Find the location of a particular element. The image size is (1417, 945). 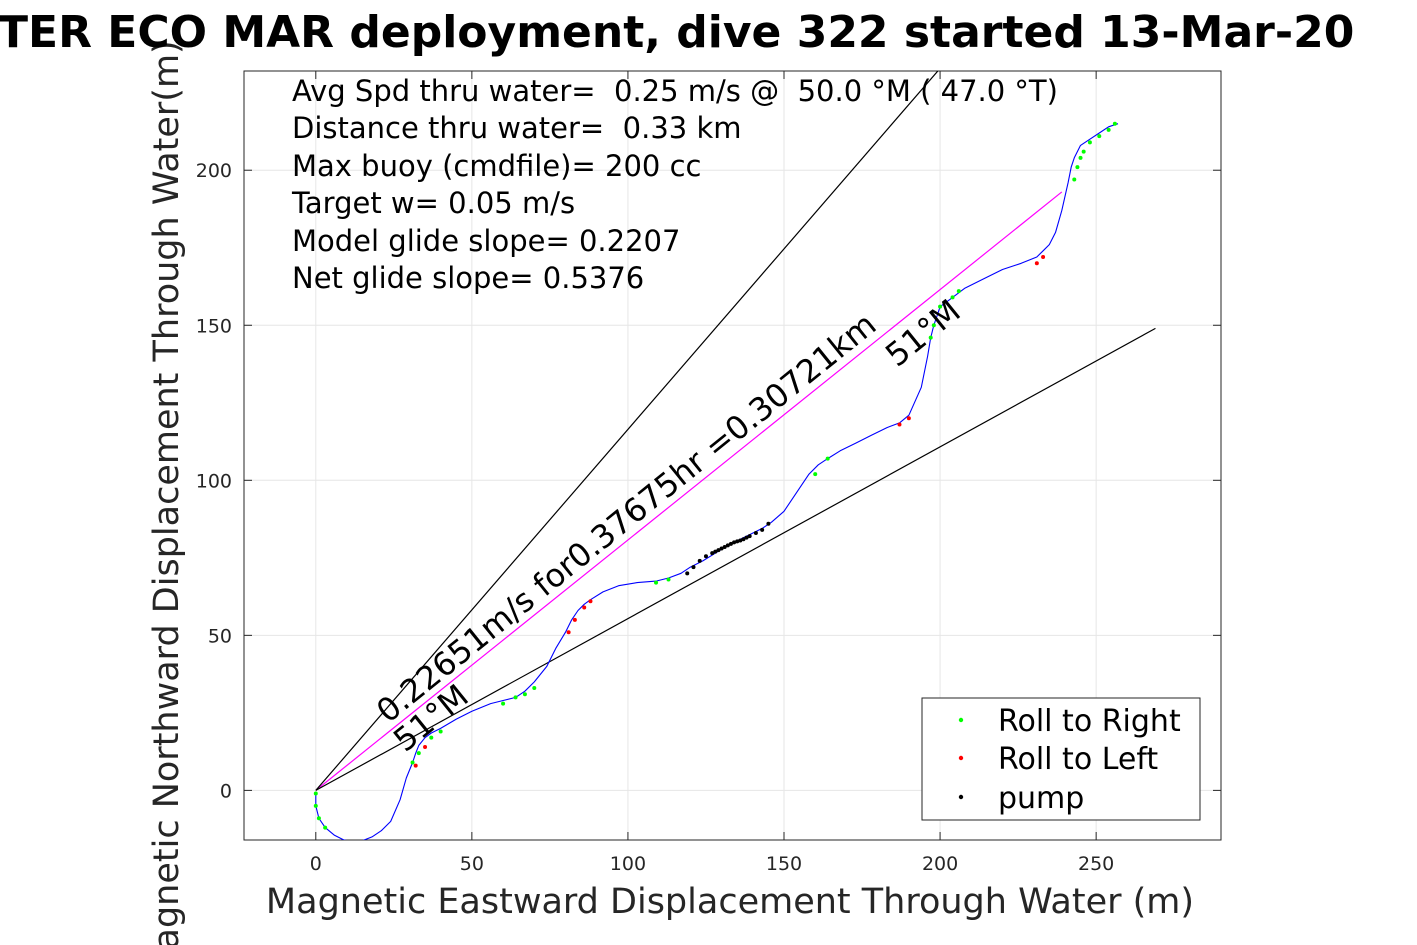

info-line-distance: Distance thru water= 0.33 km is located at coordinates (517, 128).